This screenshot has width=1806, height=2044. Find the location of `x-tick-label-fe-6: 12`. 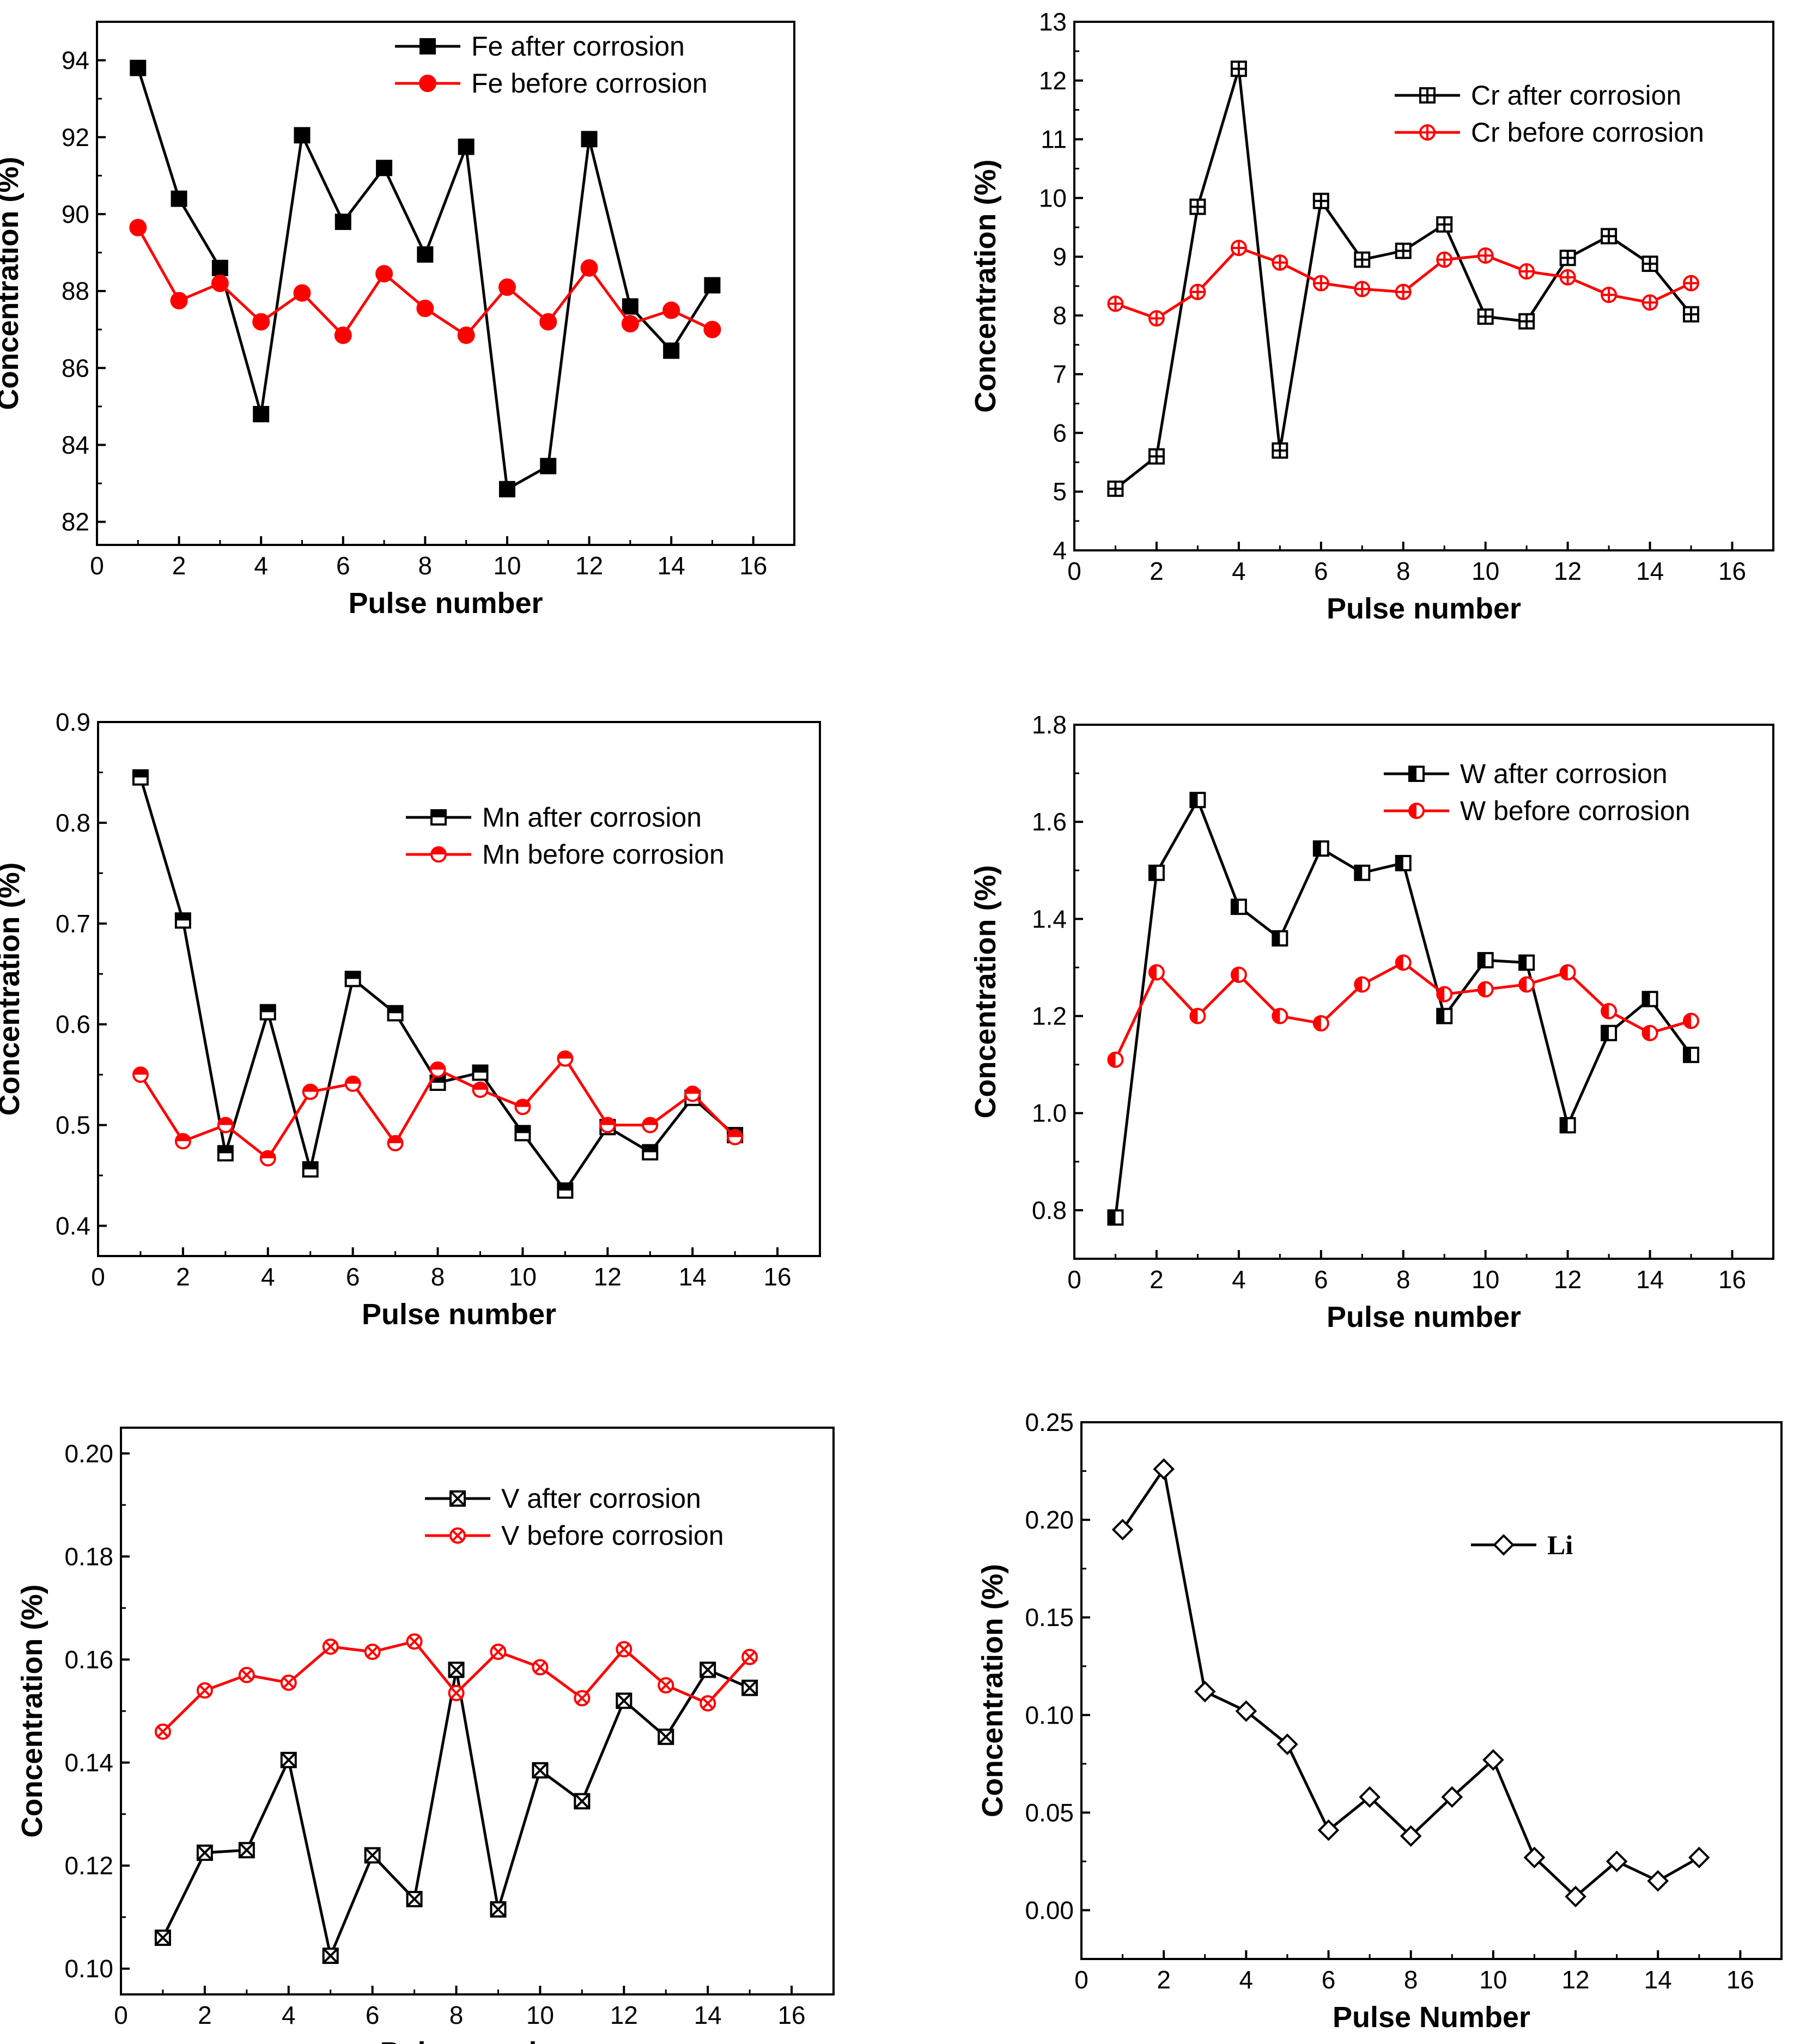

x-tick-label-fe-6: 12 is located at coordinates (589, 566).